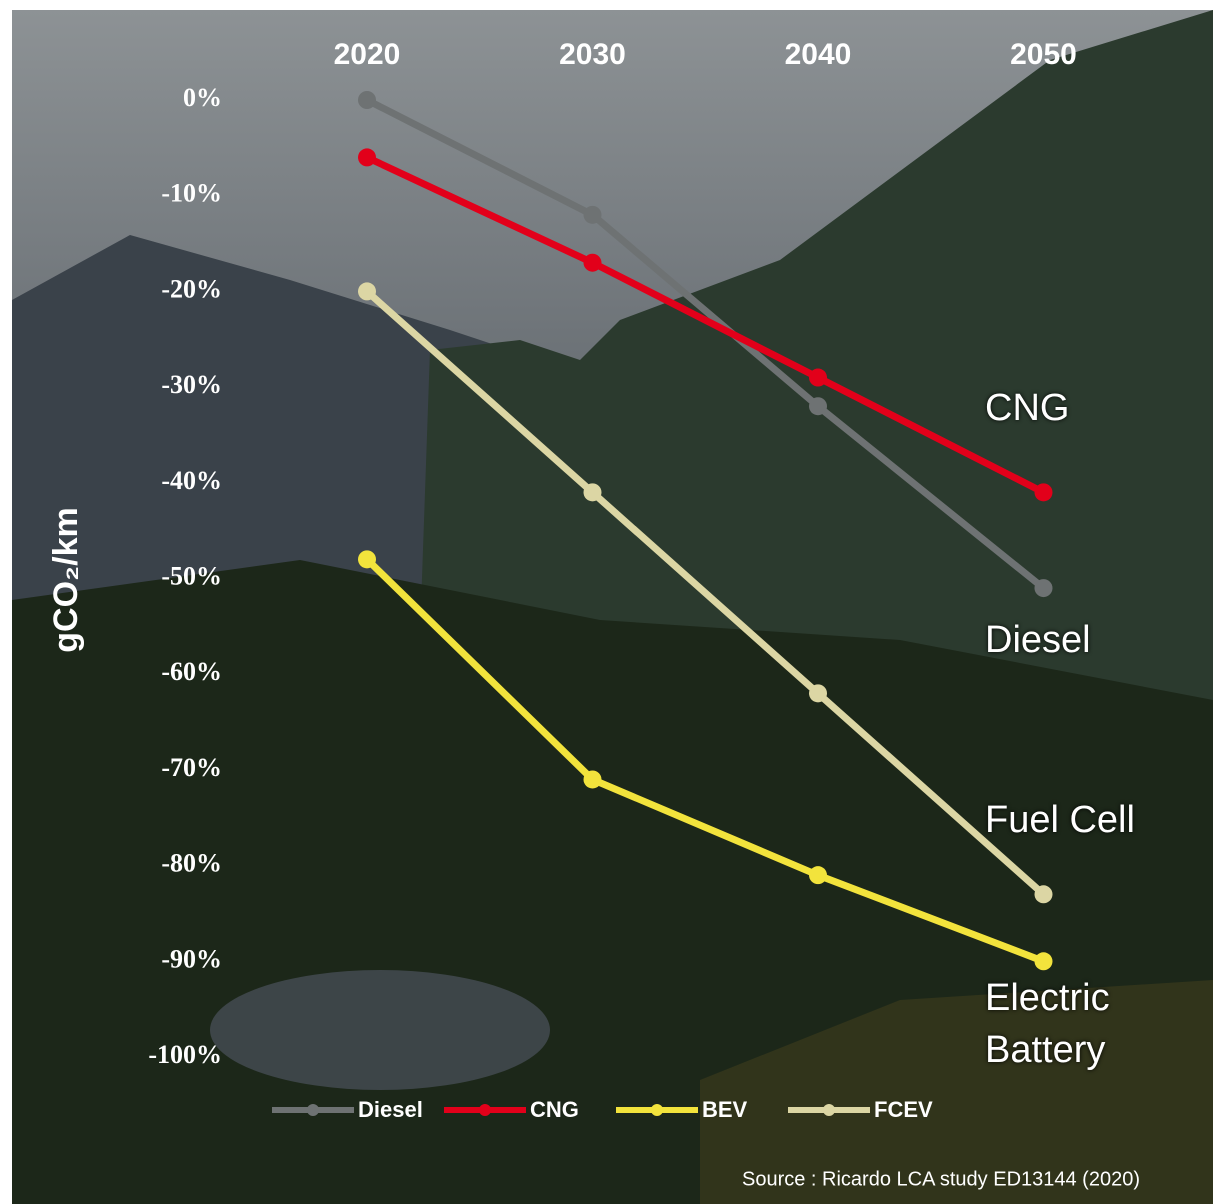  Describe the element at coordinates (191, 767) in the screenshot. I see `y-tick-label: -70%` at that location.